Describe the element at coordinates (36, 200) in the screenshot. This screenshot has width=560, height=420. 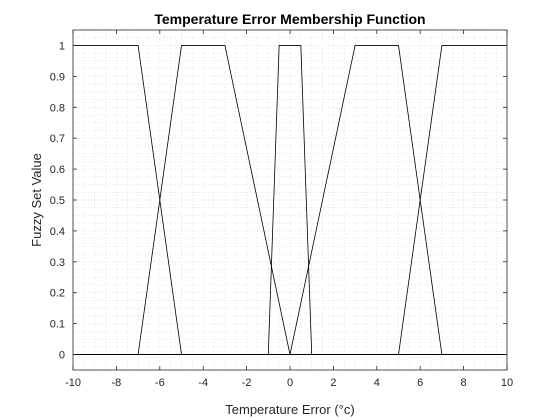
I see `y-axis-label: Fuzzy Set Value` at that location.